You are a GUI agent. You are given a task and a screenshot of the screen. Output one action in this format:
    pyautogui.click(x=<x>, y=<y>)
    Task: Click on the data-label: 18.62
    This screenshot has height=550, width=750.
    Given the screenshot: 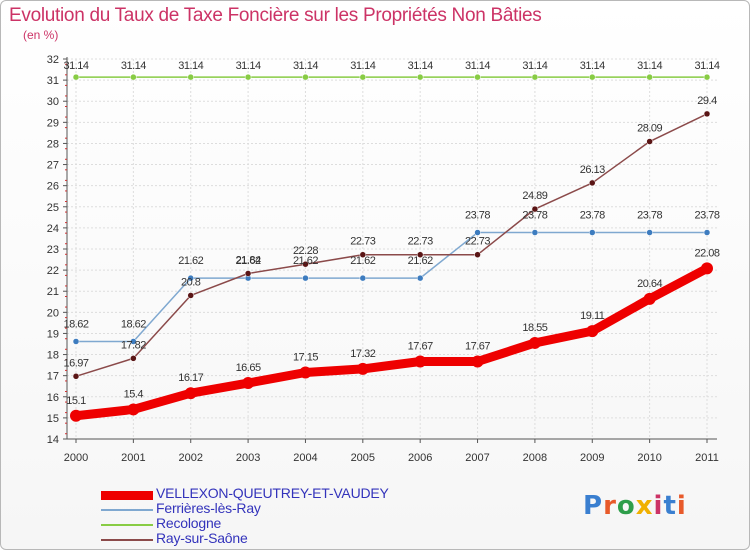 What is the action you would take?
    pyautogui.click(x=75, y=324)
    